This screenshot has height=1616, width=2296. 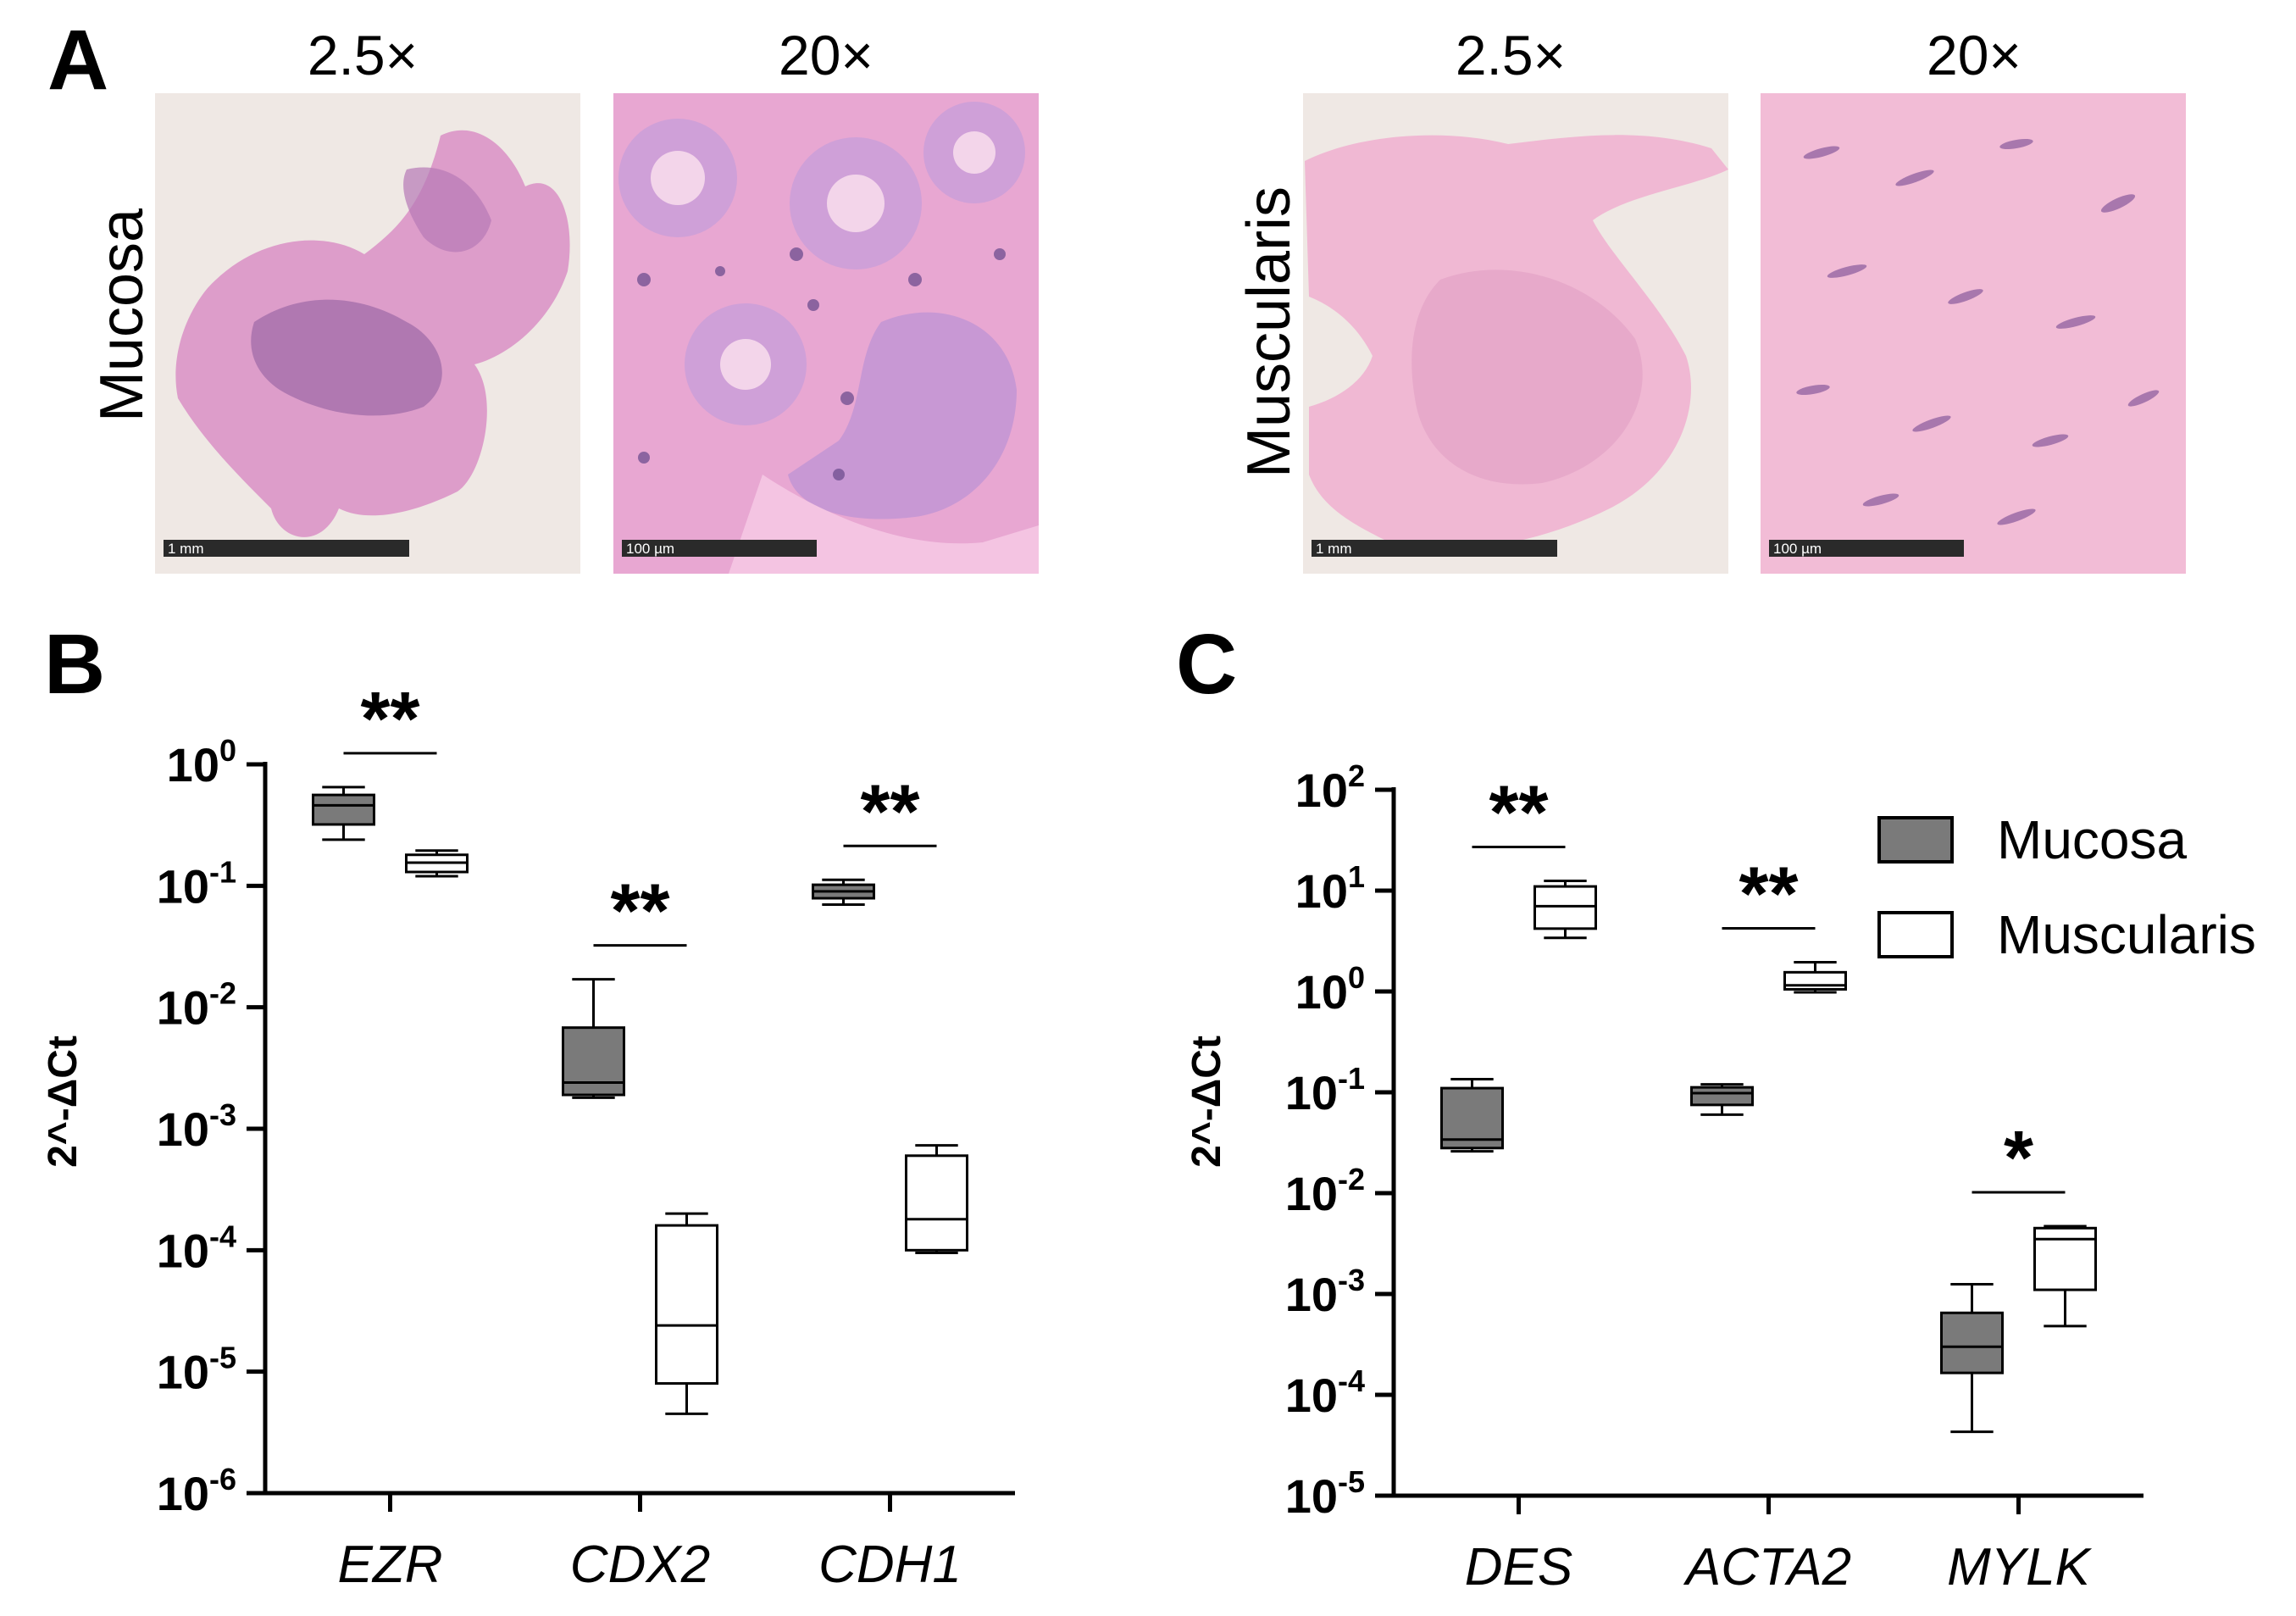 I want to click on y-axis-label-c: 2^-ΔCt, so click(x=1206, y=1102).